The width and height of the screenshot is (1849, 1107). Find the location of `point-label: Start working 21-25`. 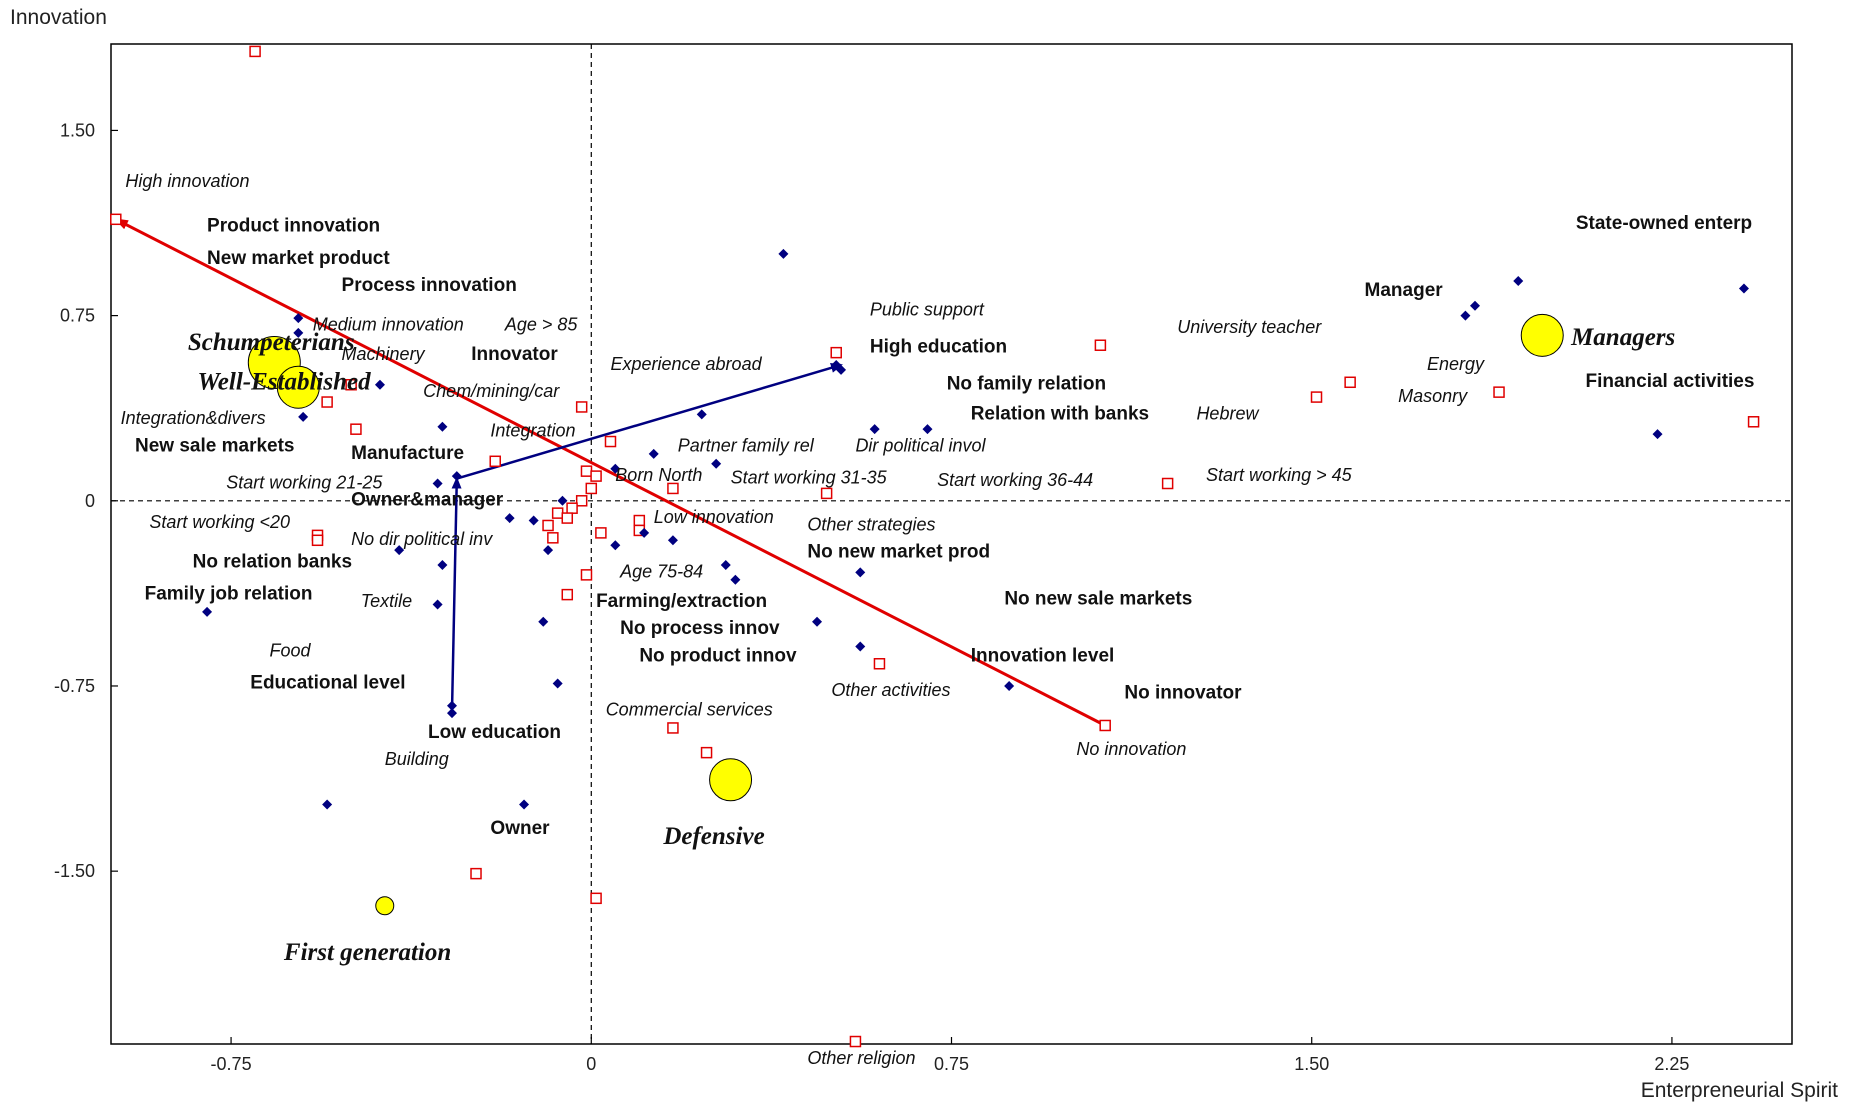

point-label: Start working 21-25 is located at coordinates (304, 482).